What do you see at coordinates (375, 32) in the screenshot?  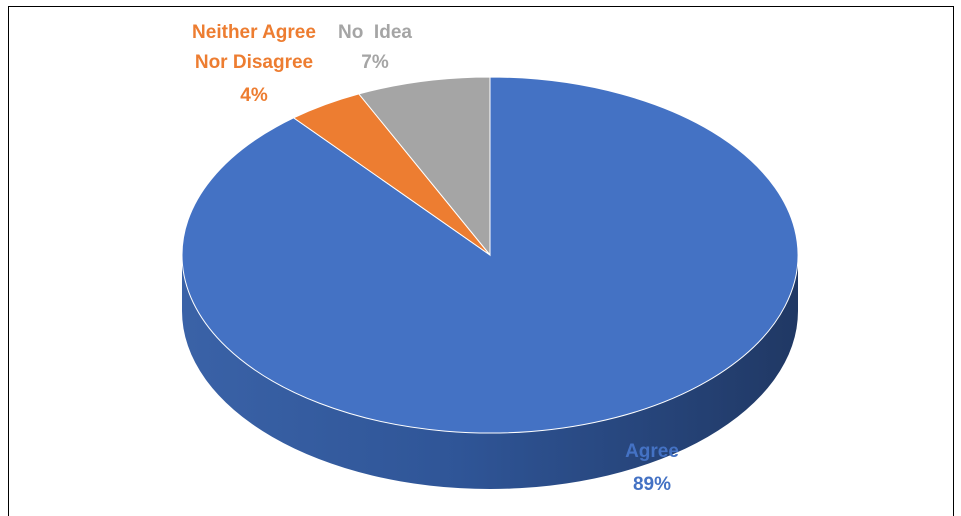 I see `slice-label-no-idea: No Idea` at bounding box center [375, 32].